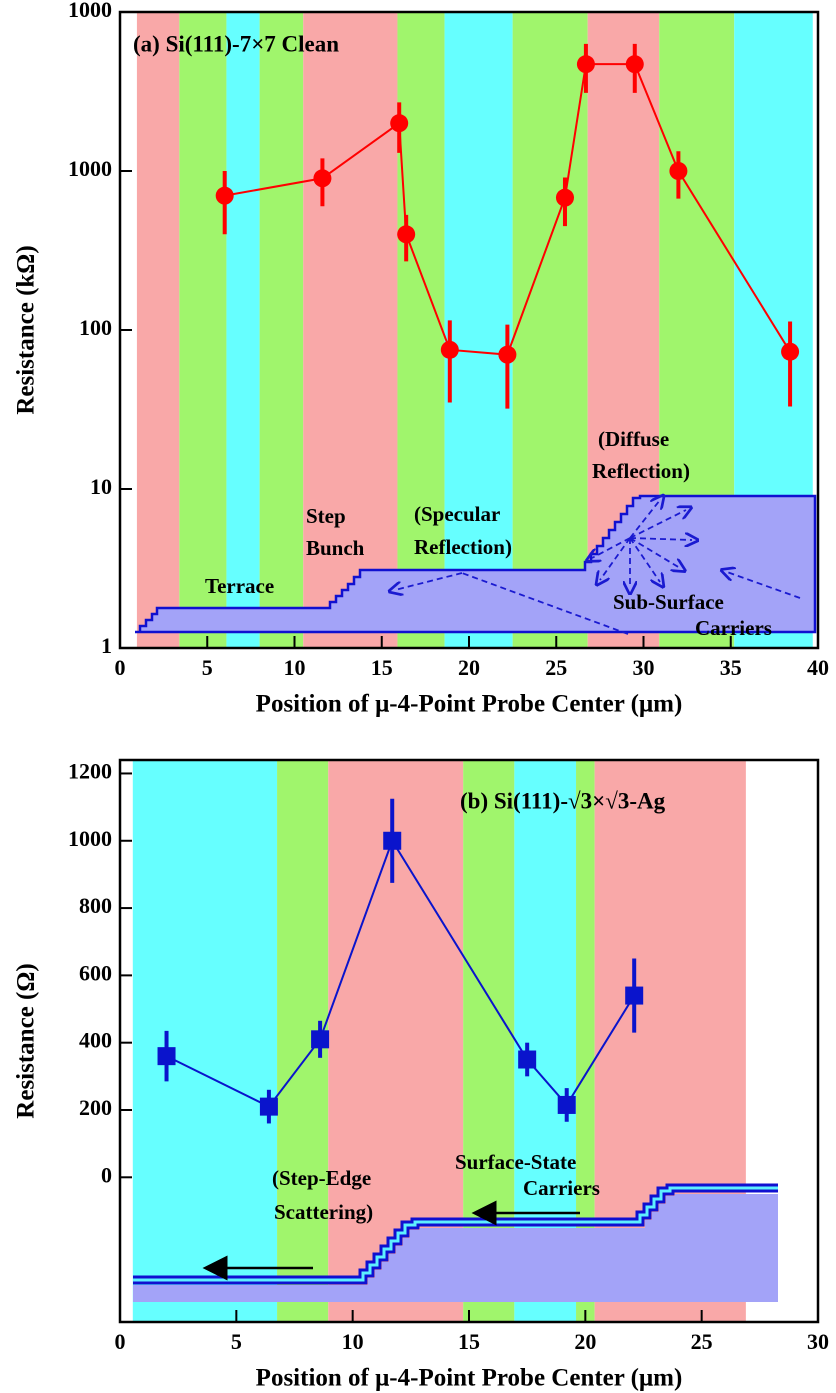  What do you see at coordinates (95, 327) in the screenshot?
I see `y-tick-label: 100` at bounding box center [95, 327].